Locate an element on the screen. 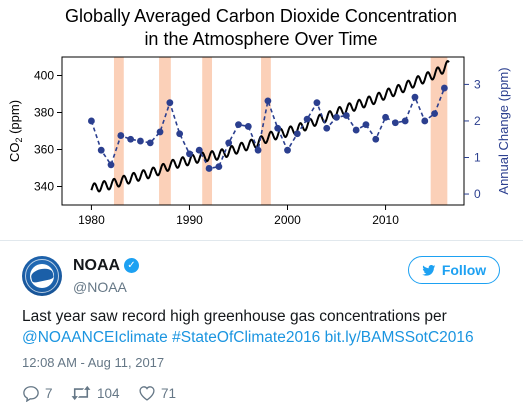  y-right-tick-label: 3 is located at coordinates (477, 84).